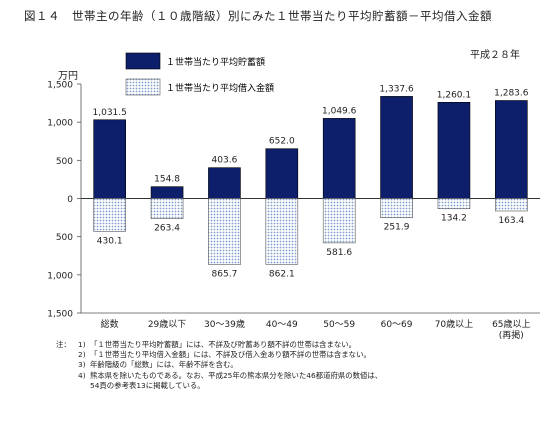 This screenshot has height=424, width=549. What do you see at coordinates (147, 385) in the screenshot?
I see `footnote-text: 54頁の参考表13に掲載している。` at bounding box center [147, 385].